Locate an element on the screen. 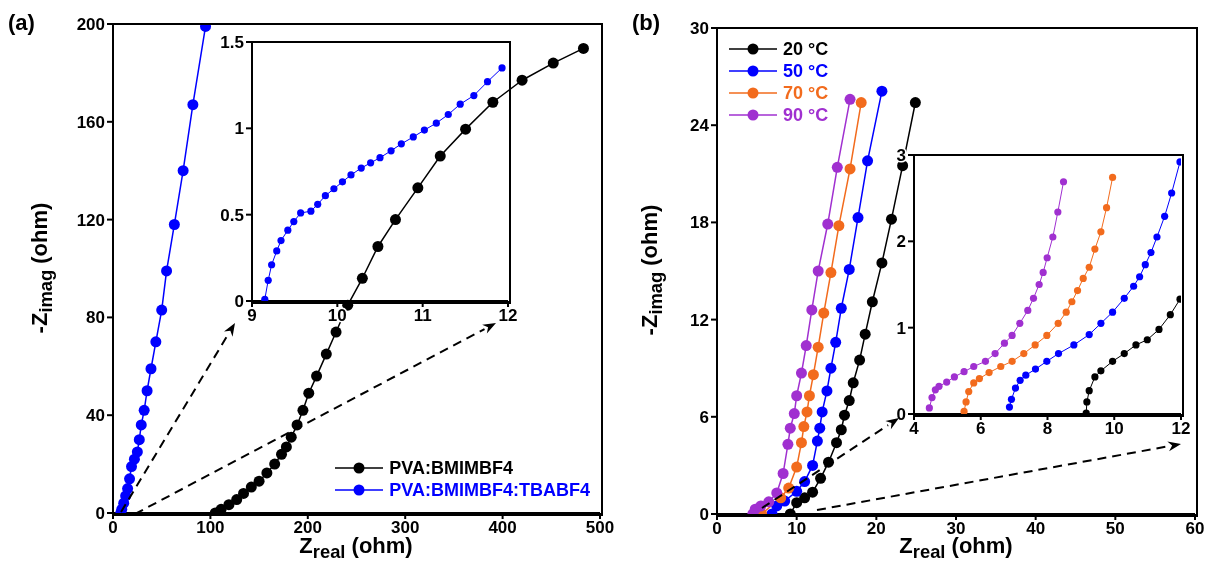 This screenshot has width=1213, height=580. chart-title: (a) is located at coordinates (21, 23).